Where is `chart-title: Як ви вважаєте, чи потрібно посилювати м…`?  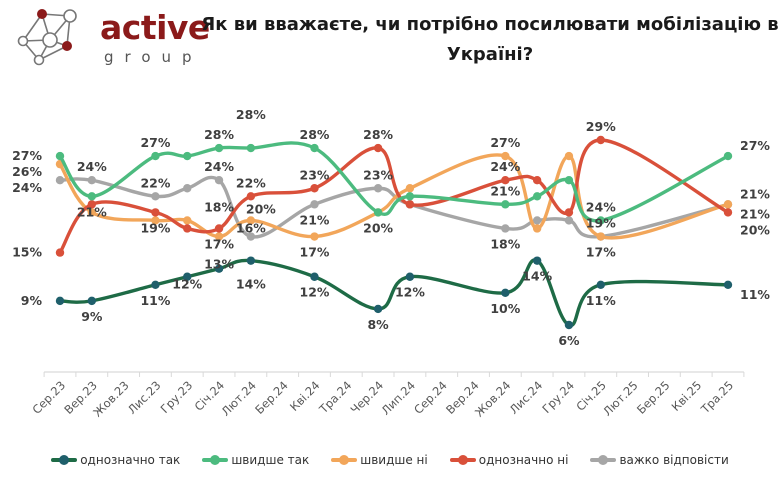
chart-title: Як ви вважаєте, чи потрібно посилювати м… is located at coordinates (490, 39).